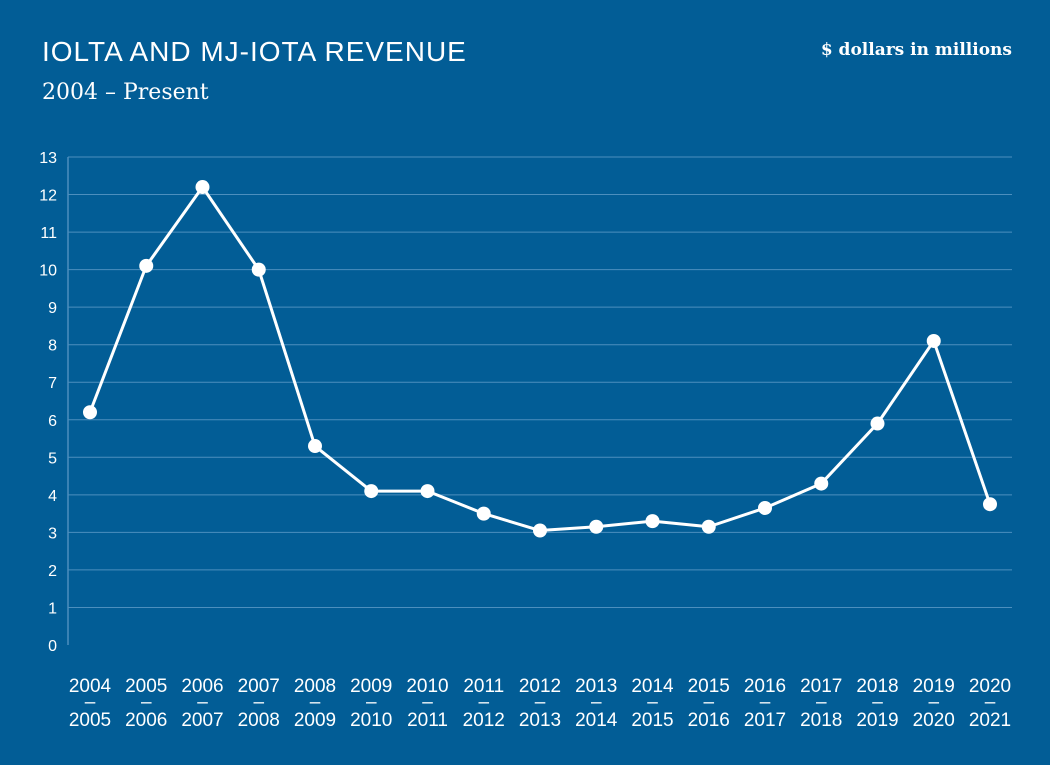 The height and width of the screenshot is (765, 1050). What do you see at coordinates (90, 686) in the screenshot?
I see `x-tick-label-part: 2004` at bounding box center [90, 686].